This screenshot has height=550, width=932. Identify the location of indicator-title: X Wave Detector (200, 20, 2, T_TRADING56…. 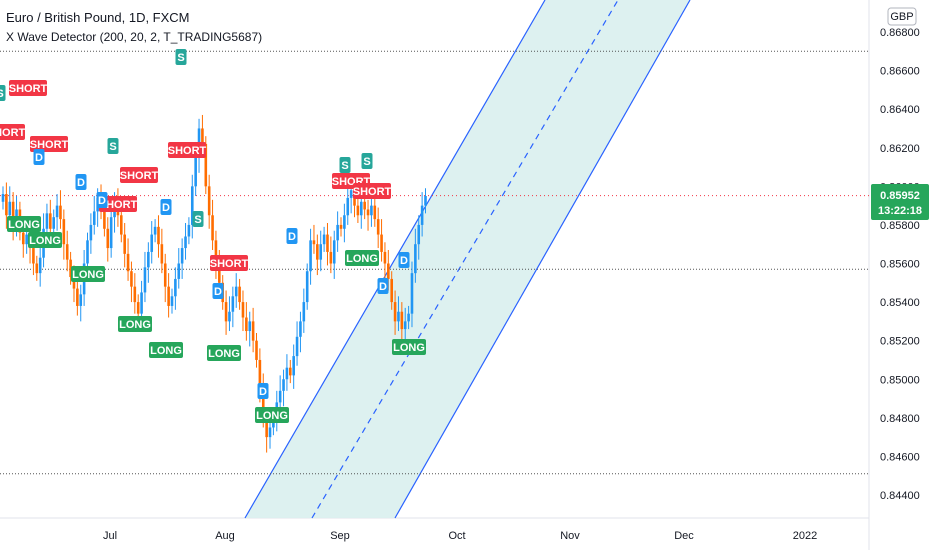
(134, 37).